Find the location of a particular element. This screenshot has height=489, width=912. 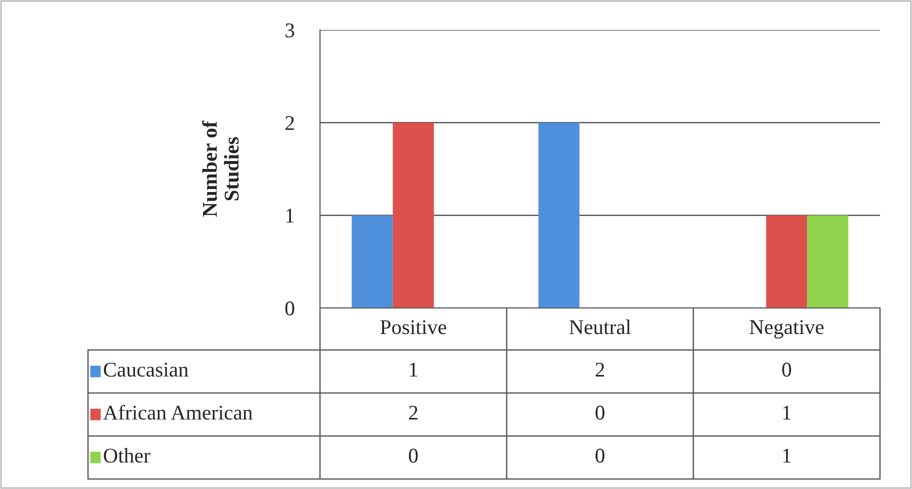

y-axis-title: Number of Studies is located at coordinates (220, 168).